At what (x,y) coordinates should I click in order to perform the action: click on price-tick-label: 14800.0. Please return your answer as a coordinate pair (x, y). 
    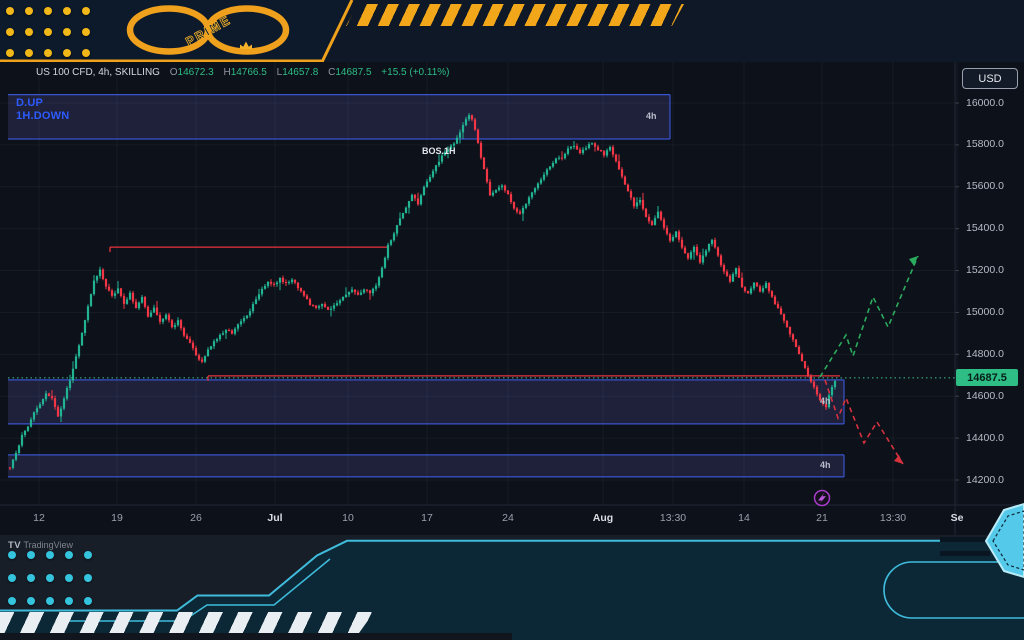
    Looking at the image, I should click on (985, 353).